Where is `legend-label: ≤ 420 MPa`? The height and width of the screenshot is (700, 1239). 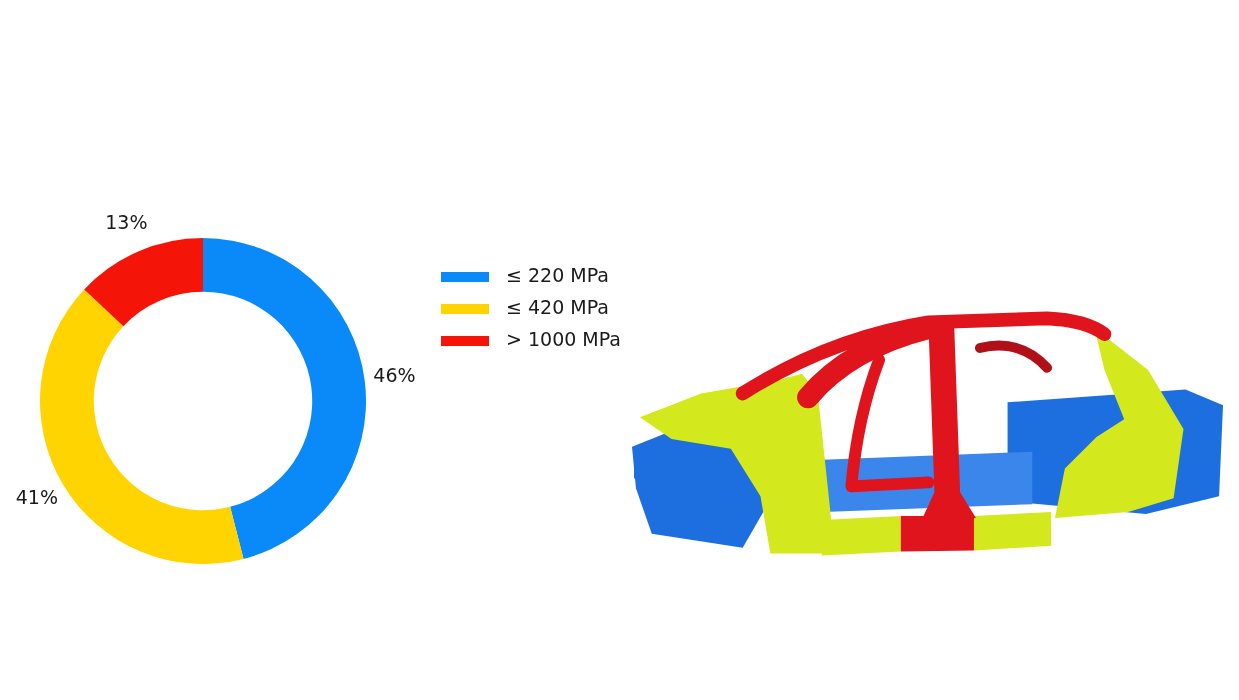
legend-label: ≤ 420 MPa is located at coordinates (557, 306).